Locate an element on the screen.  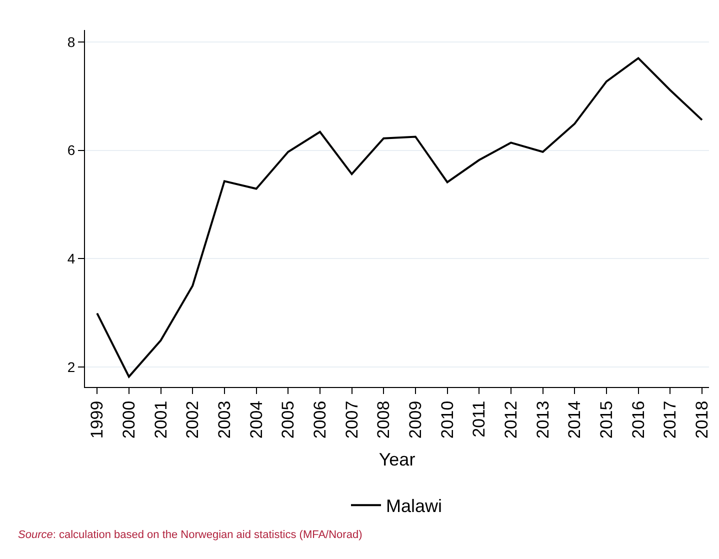
x-tick-label: 2007 is located at coordinates (352, 419).